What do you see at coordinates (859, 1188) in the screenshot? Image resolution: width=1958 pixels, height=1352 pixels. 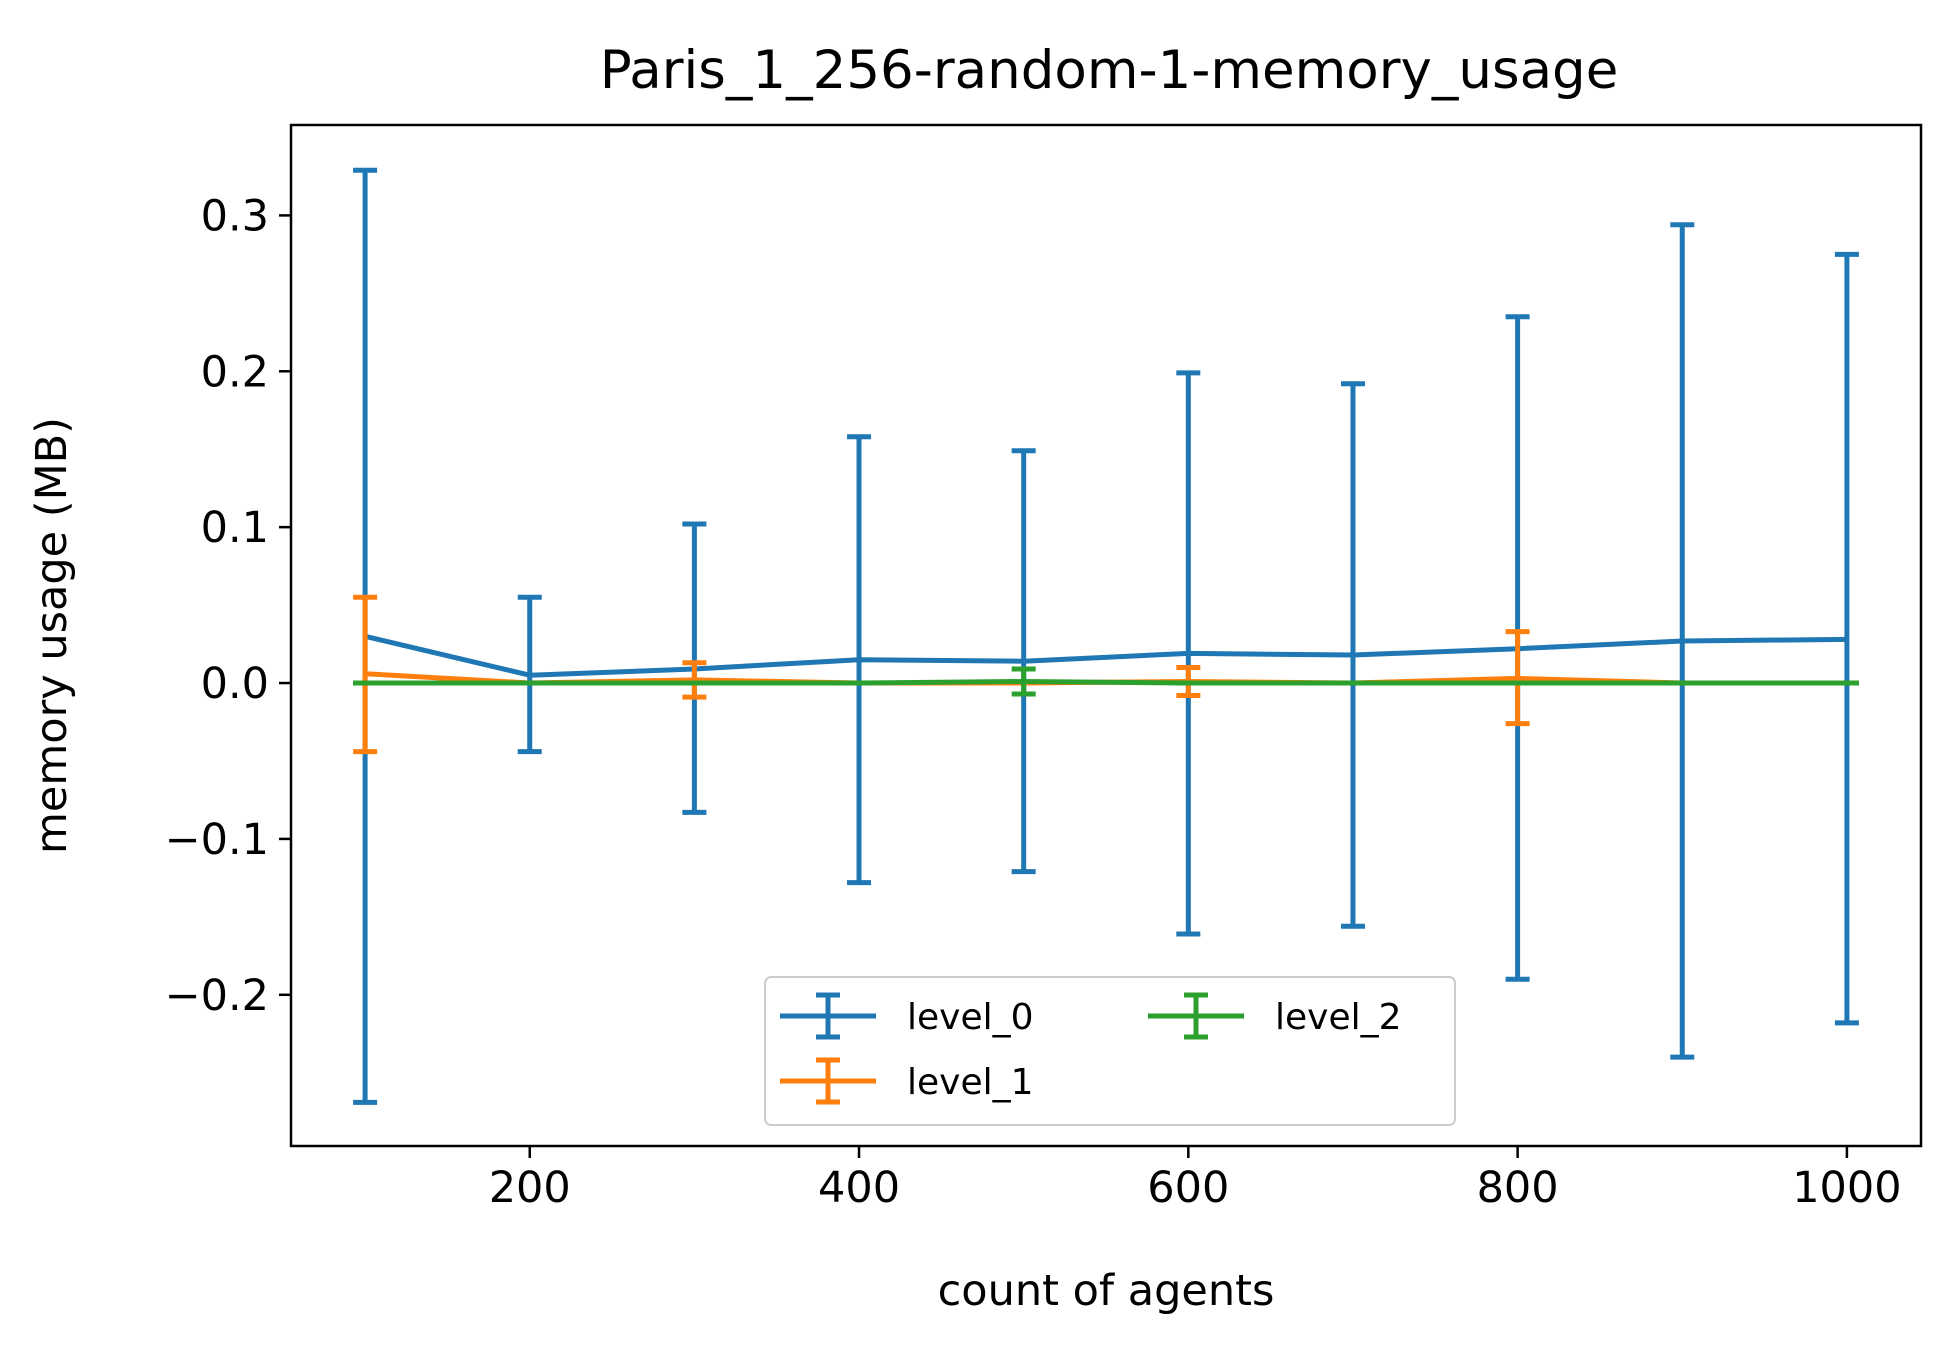 I see `x-tick-label: 400` at bounding box center [859, 1188].